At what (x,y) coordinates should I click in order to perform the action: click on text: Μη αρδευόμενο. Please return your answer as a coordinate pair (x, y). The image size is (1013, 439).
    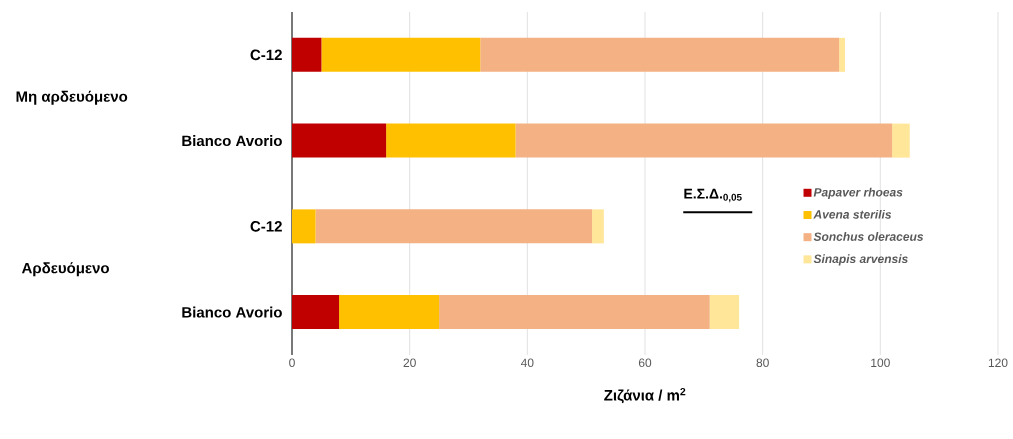
    Looking at the image, I should click on (72, 97).